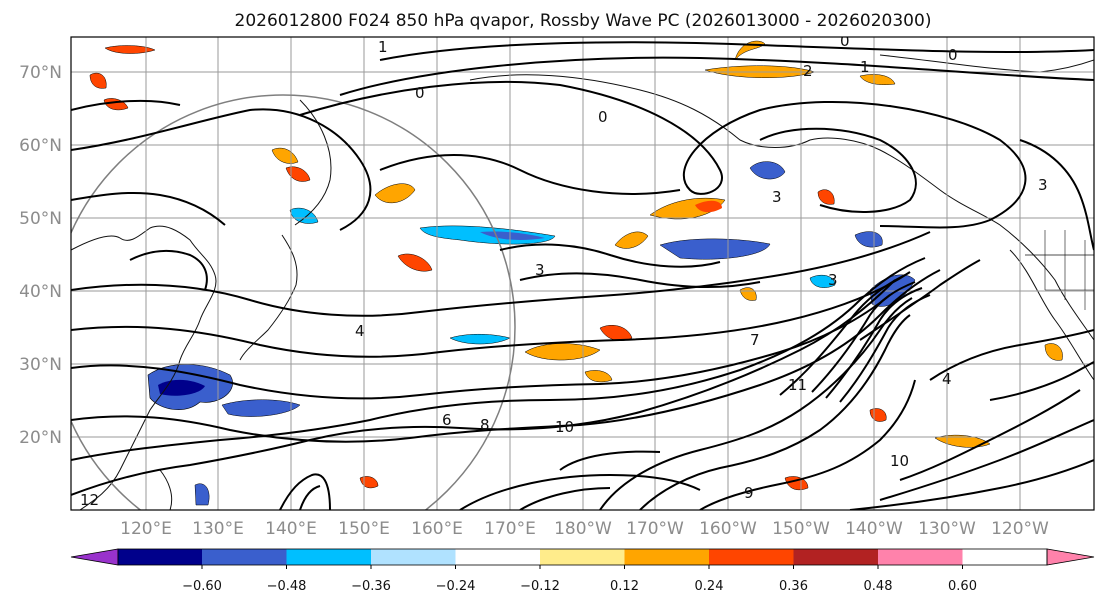 This screenshot has width=1105, height=604. What do you see at coordinates (166, 489) in the screenshot?
I see `coast-philippines` at bounding box center [166, 489].